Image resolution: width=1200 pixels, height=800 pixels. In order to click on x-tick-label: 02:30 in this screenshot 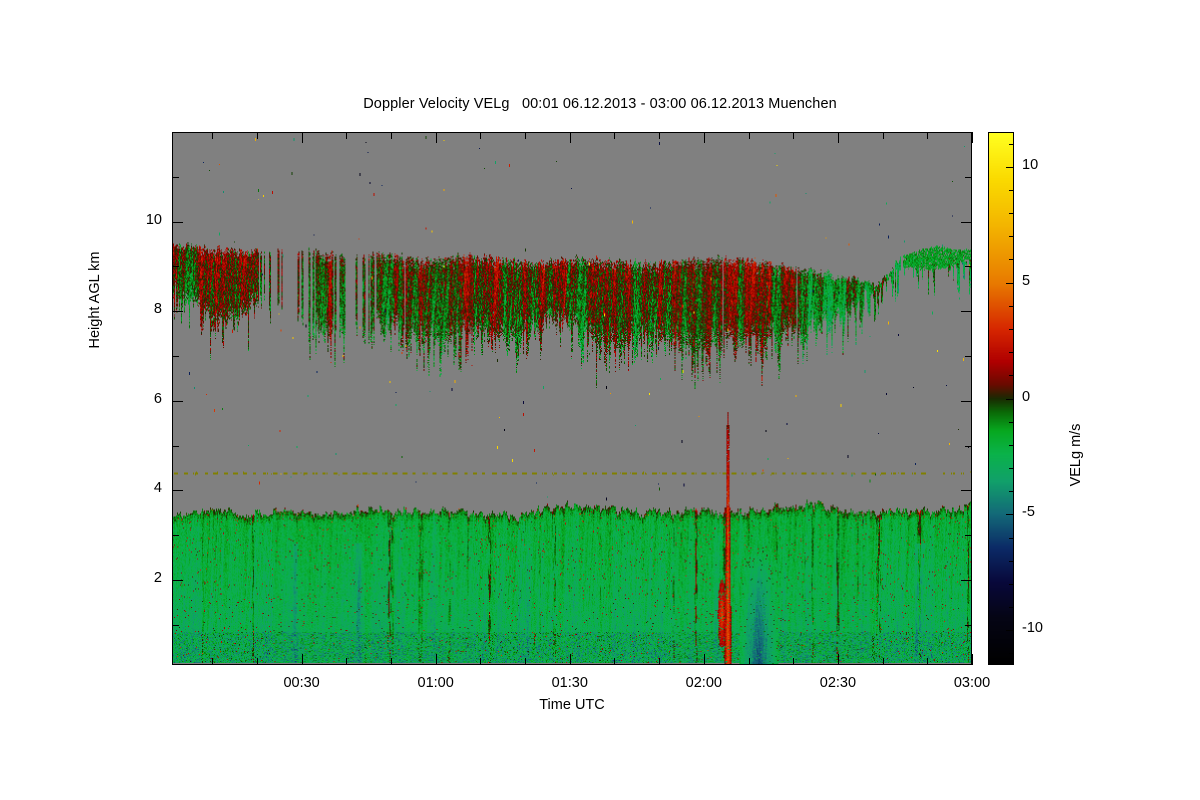, I will do `click(838, 683)`.